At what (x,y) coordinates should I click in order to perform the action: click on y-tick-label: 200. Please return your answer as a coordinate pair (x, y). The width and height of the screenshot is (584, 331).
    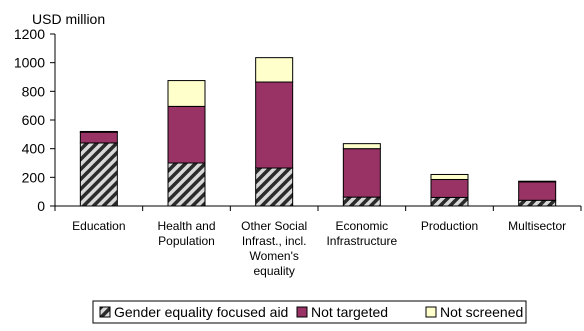
    Looking at the image, I should click on (34, 177).